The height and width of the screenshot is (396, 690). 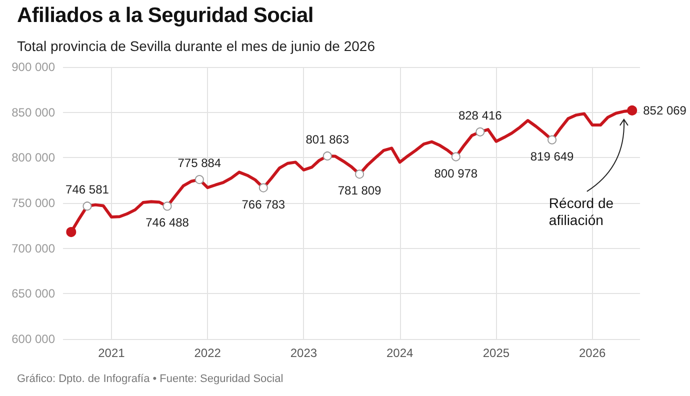 What do you see at coordinates (200, 163) in the screenshot?
I see `data-label: 775 884` at bounding box center [200, 163].